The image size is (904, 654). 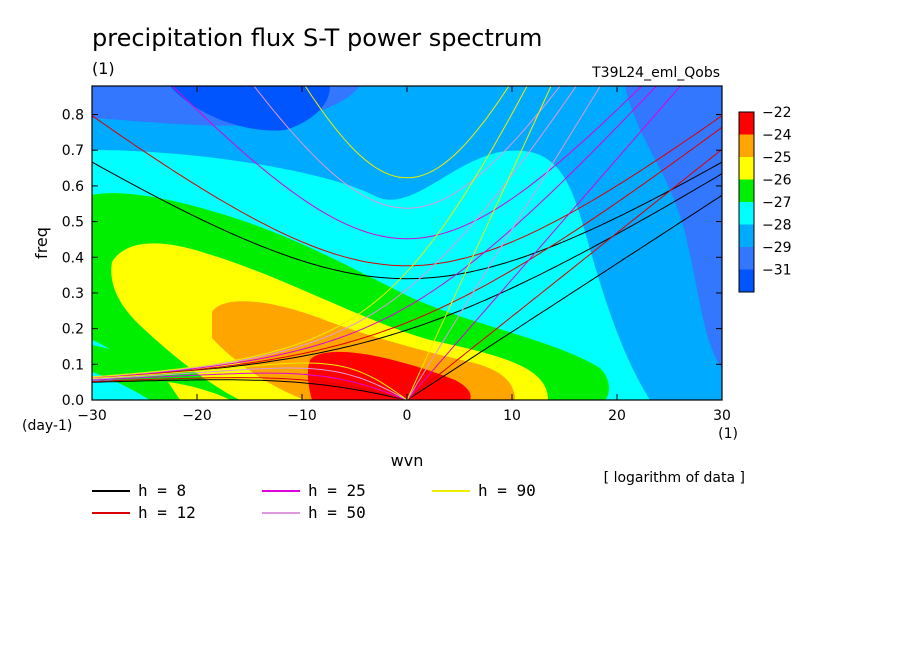 What do you see at coordinates (777, 203) in the screenshot?
I see `colorbar-label: −27` at bounding box center [777, 203].